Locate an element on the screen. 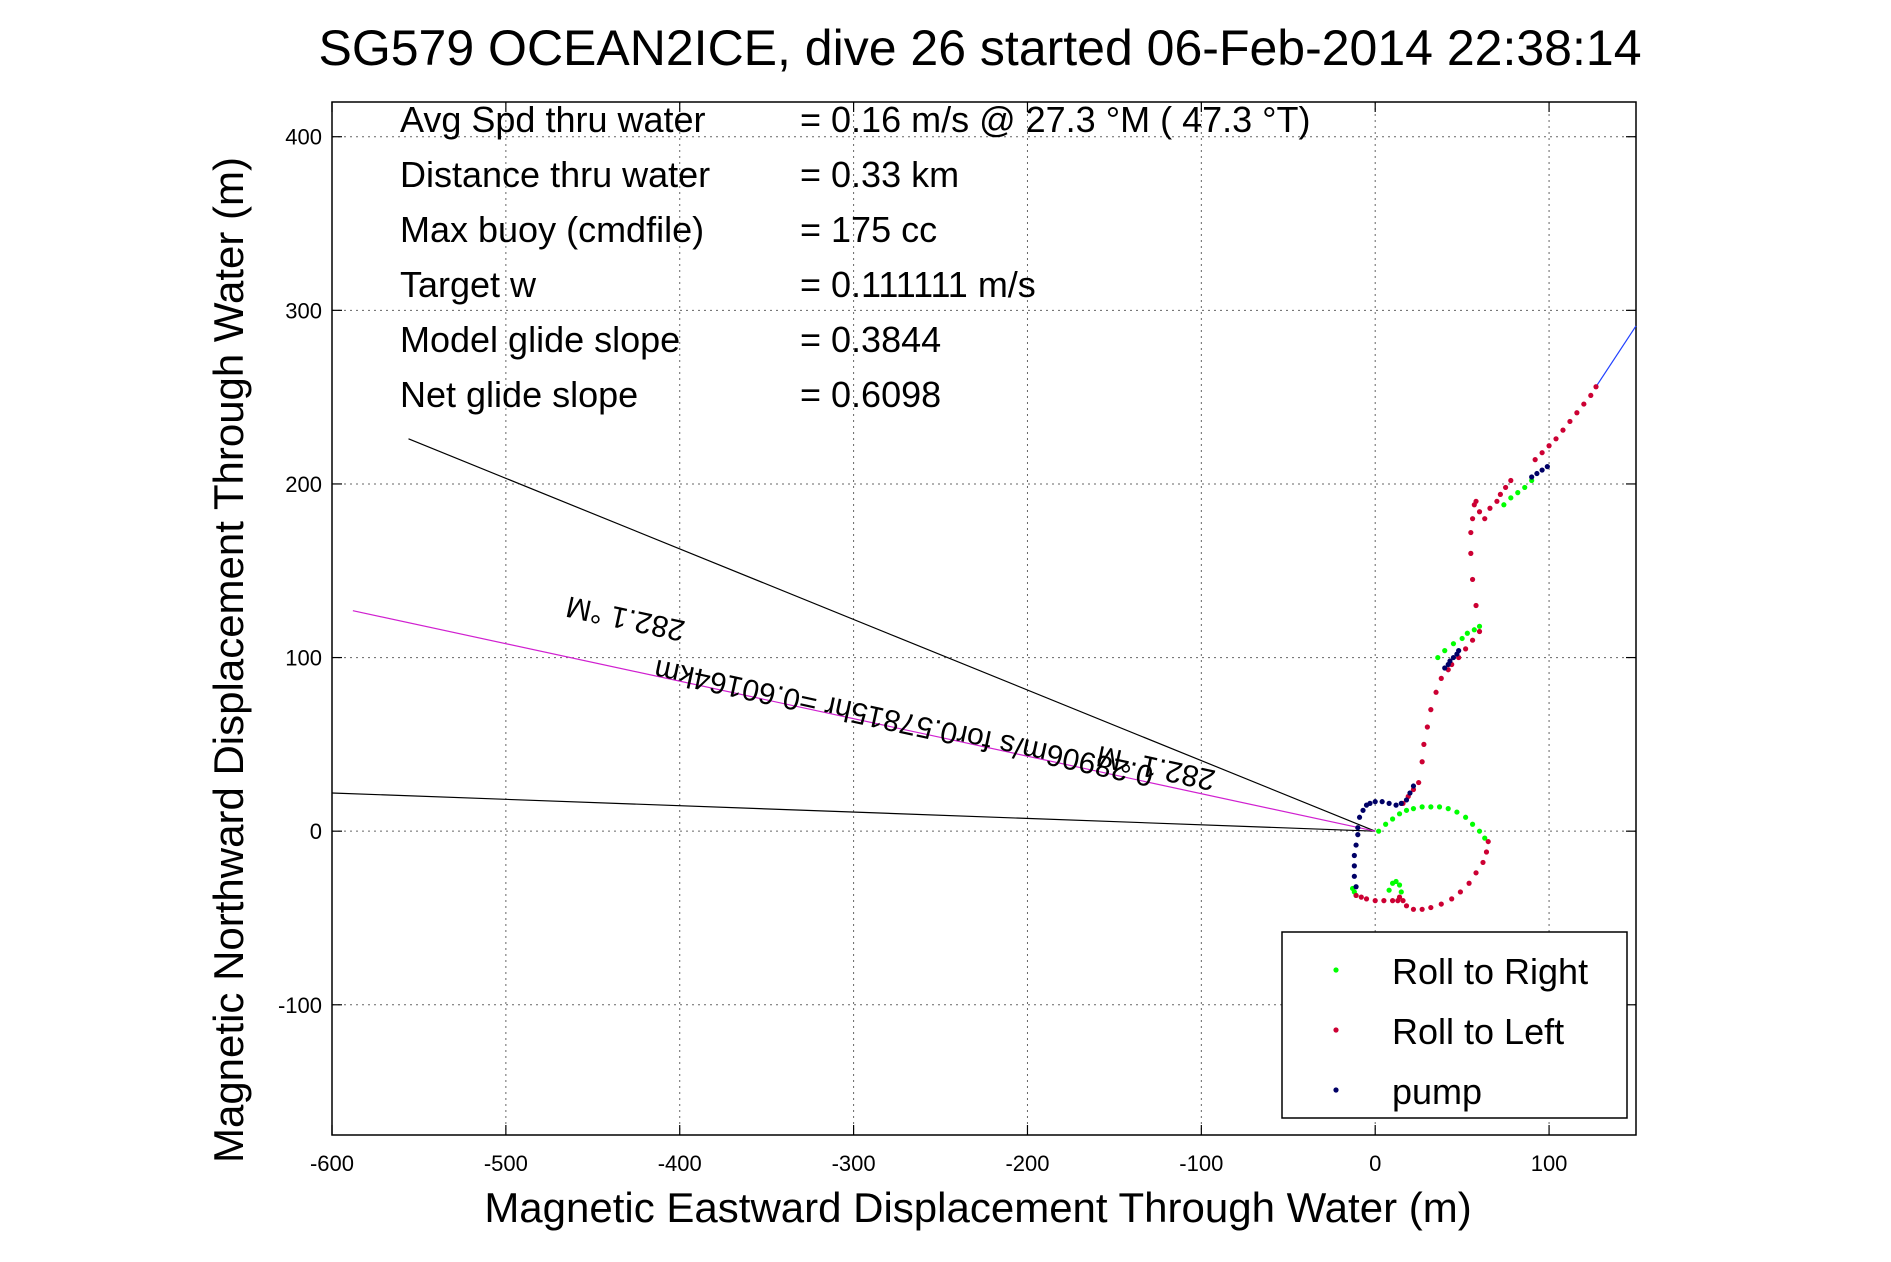 This screenshot has width=1891, height=1262. legend-label: Roll to Left is located at coordinates (1478, 1031).